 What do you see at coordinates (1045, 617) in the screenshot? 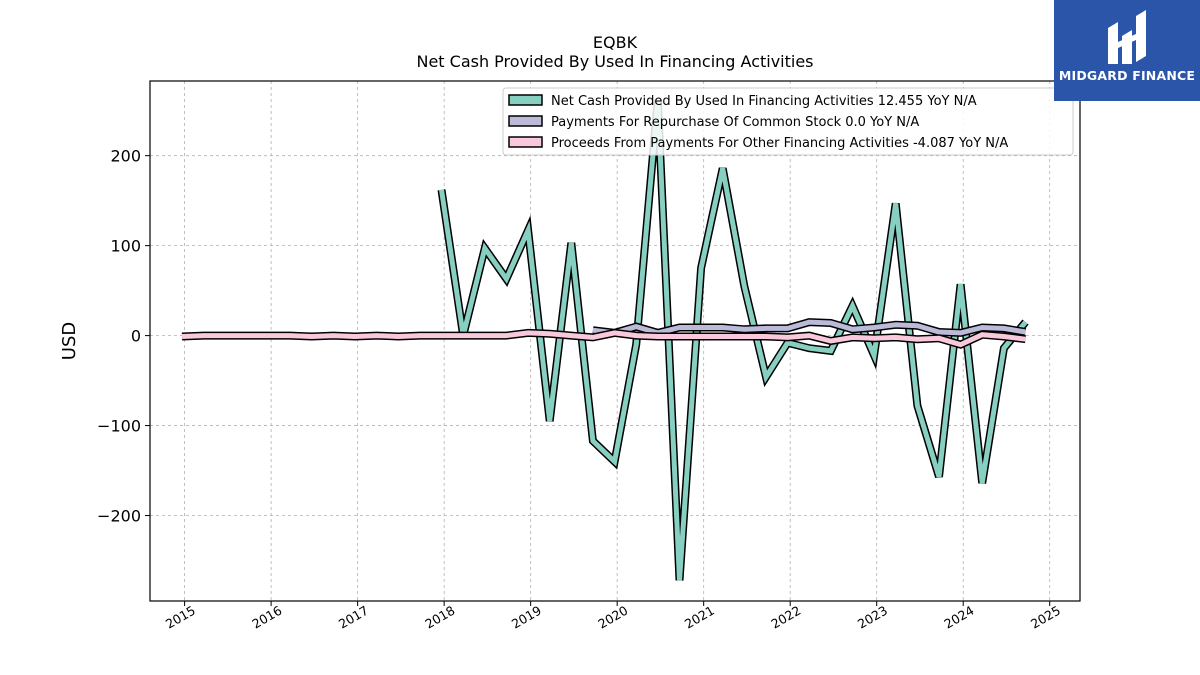
I see `x-tick-label: 2025` at bounding box center [1045, 617].